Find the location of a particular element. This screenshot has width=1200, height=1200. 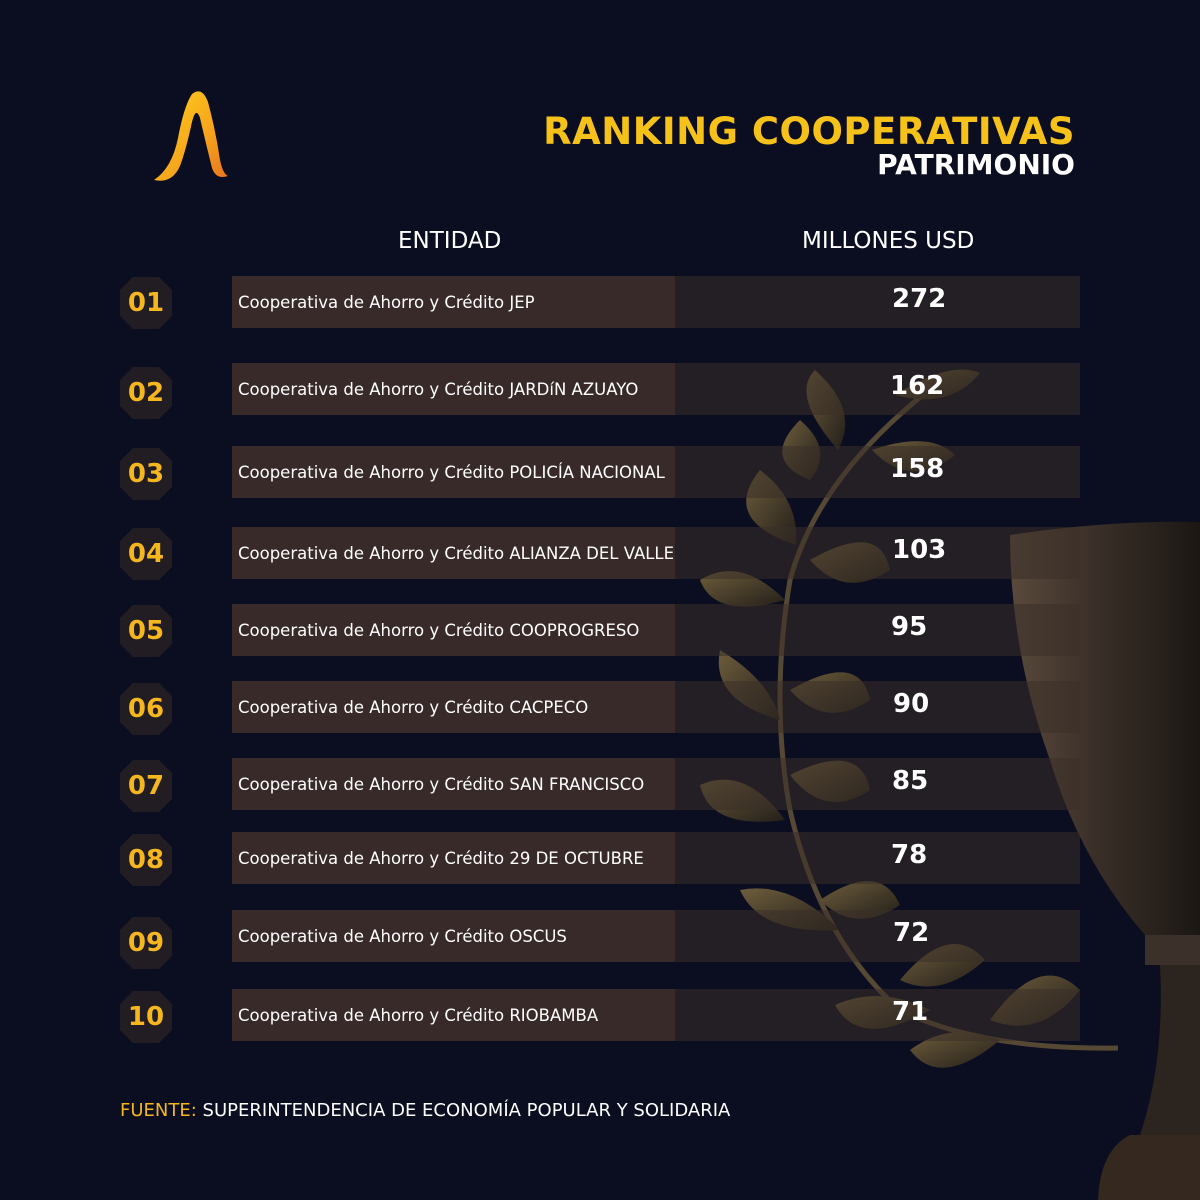

value-label: 272 is located at coordinates (919, 299).